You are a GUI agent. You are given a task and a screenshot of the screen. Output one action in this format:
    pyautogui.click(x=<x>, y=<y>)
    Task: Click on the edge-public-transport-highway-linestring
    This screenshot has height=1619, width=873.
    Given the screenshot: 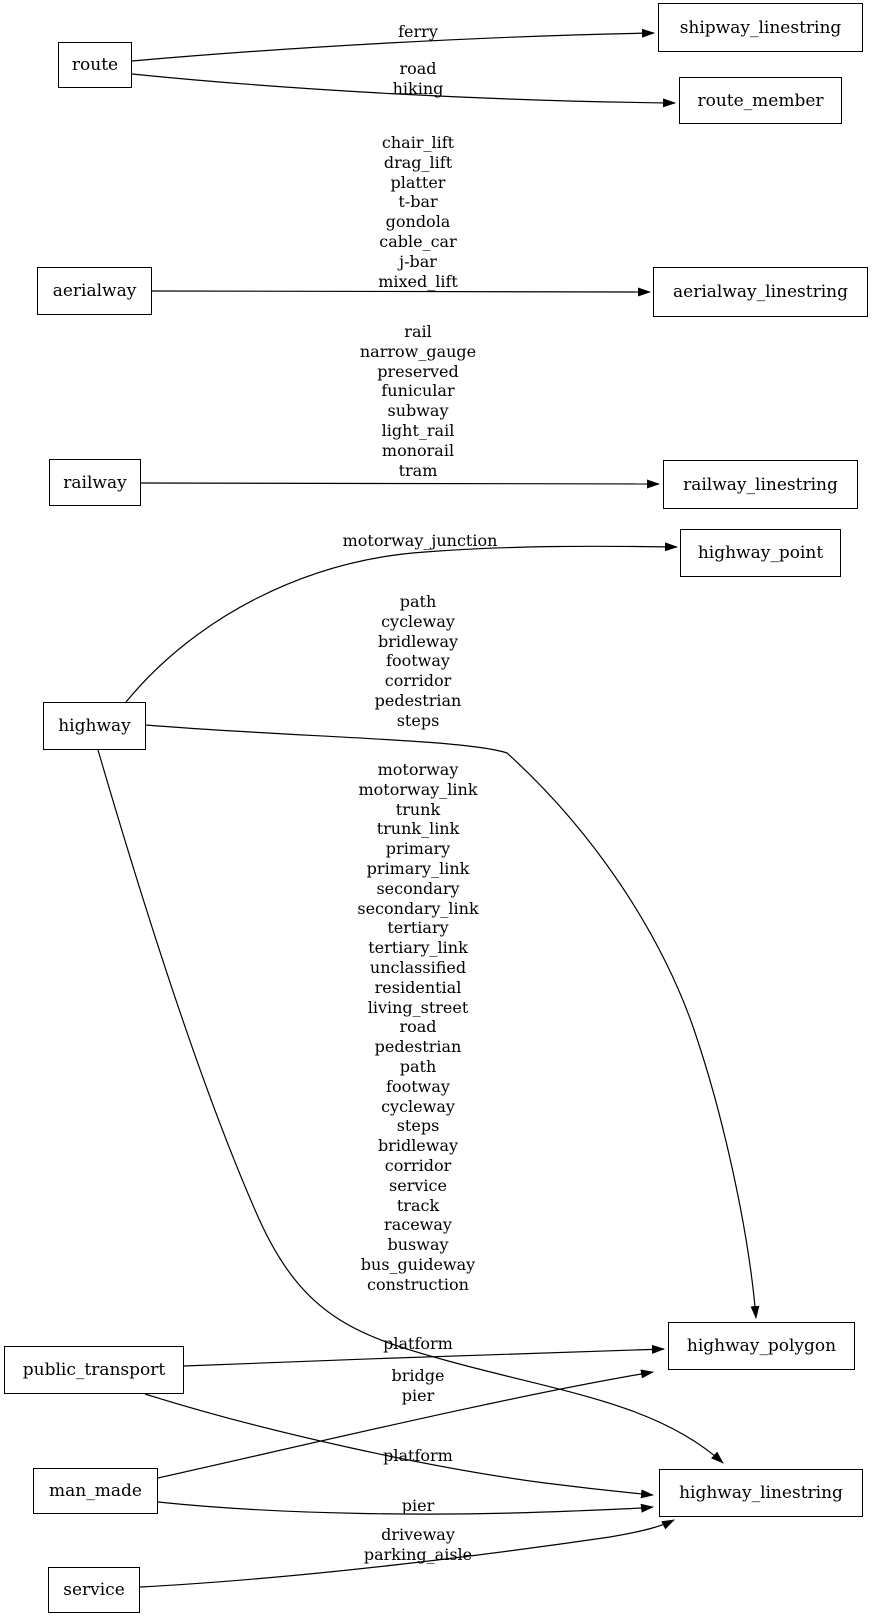 What is the action you would take?
    pyautogui.click(x=399, y=1446)
    